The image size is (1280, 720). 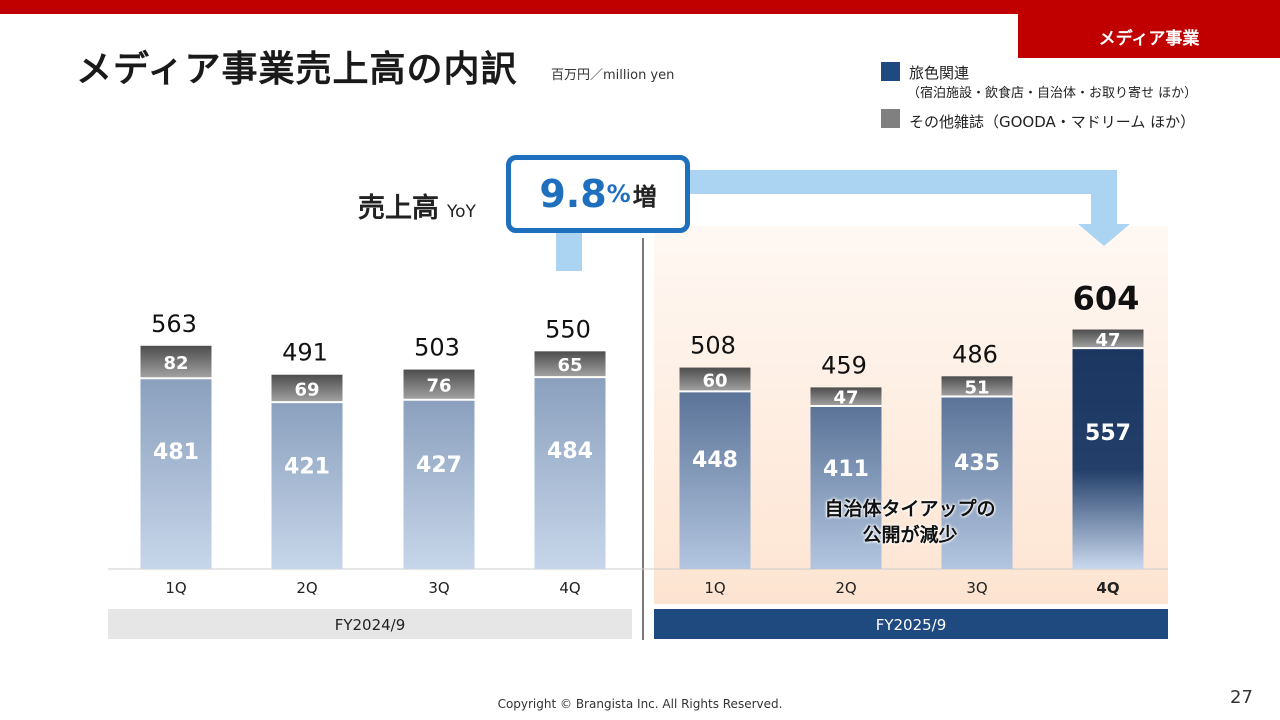 I want to click on legend-label-travel: 旅色関連, so click(x=939, y=73).